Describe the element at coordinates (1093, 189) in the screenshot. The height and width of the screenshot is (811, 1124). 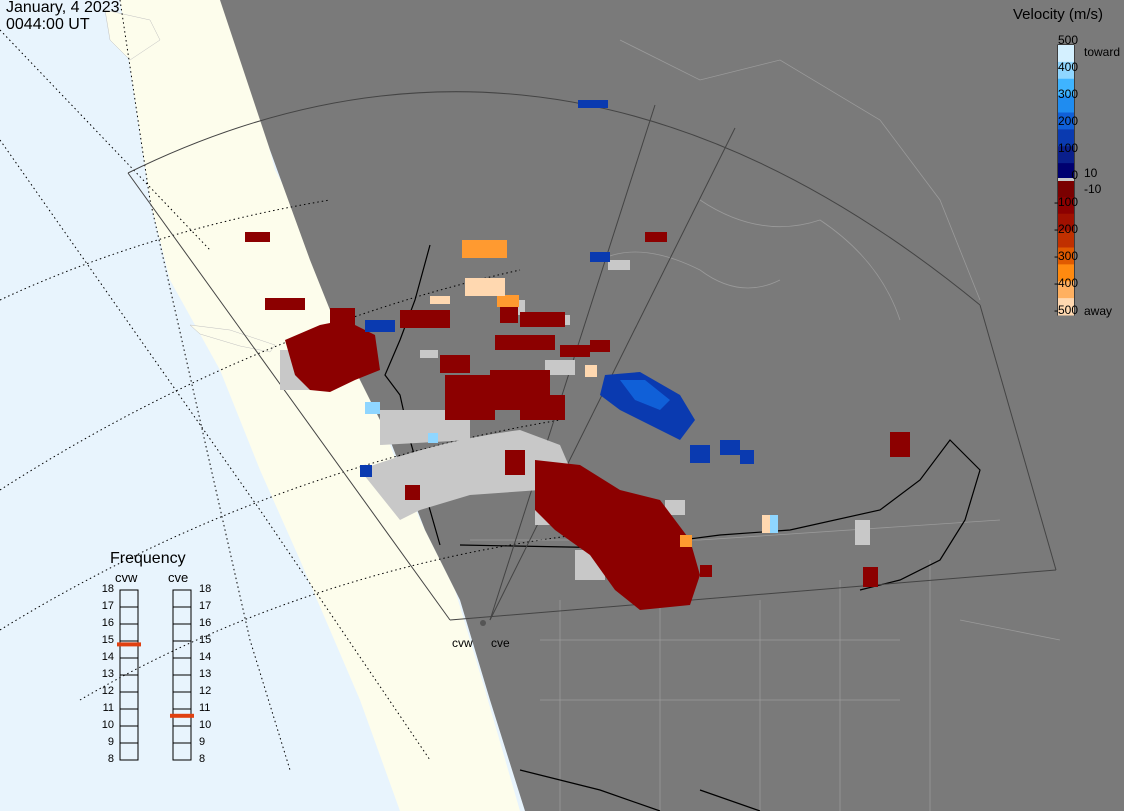
I see `colorbar-neg-small: -10` at that location.